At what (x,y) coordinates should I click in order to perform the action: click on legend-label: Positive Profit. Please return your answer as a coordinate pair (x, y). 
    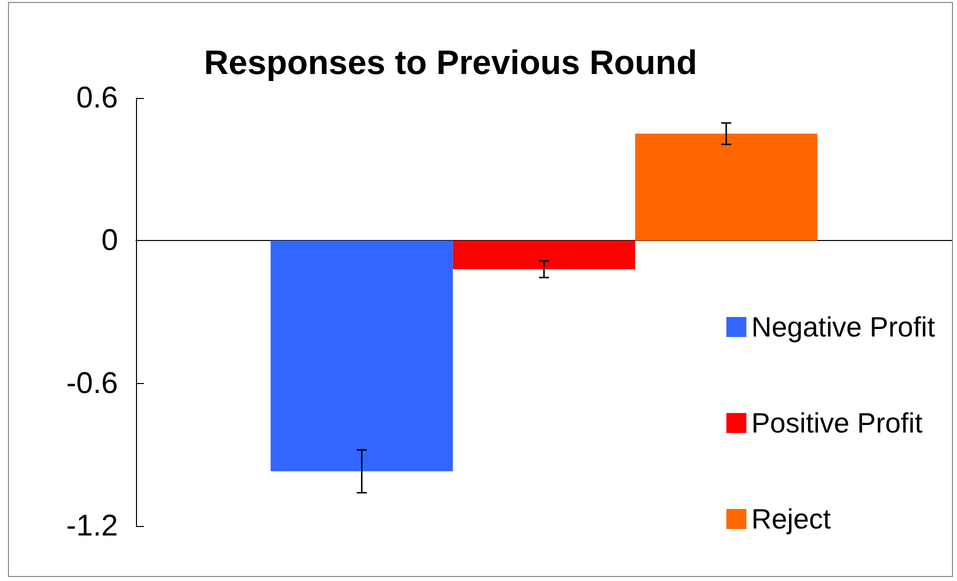
    Looking at the image, I should click on (837, 423).